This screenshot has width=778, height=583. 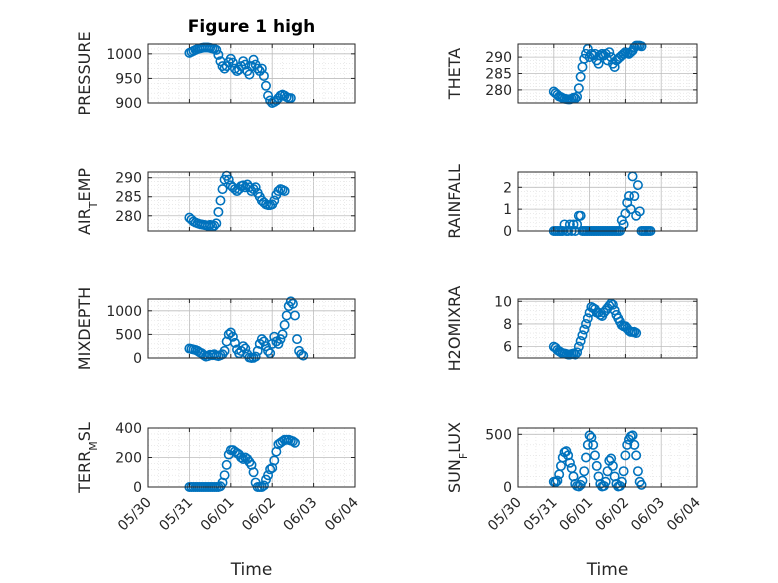 I want to click on y-tick-label: 200, so click(x=128, y=459).